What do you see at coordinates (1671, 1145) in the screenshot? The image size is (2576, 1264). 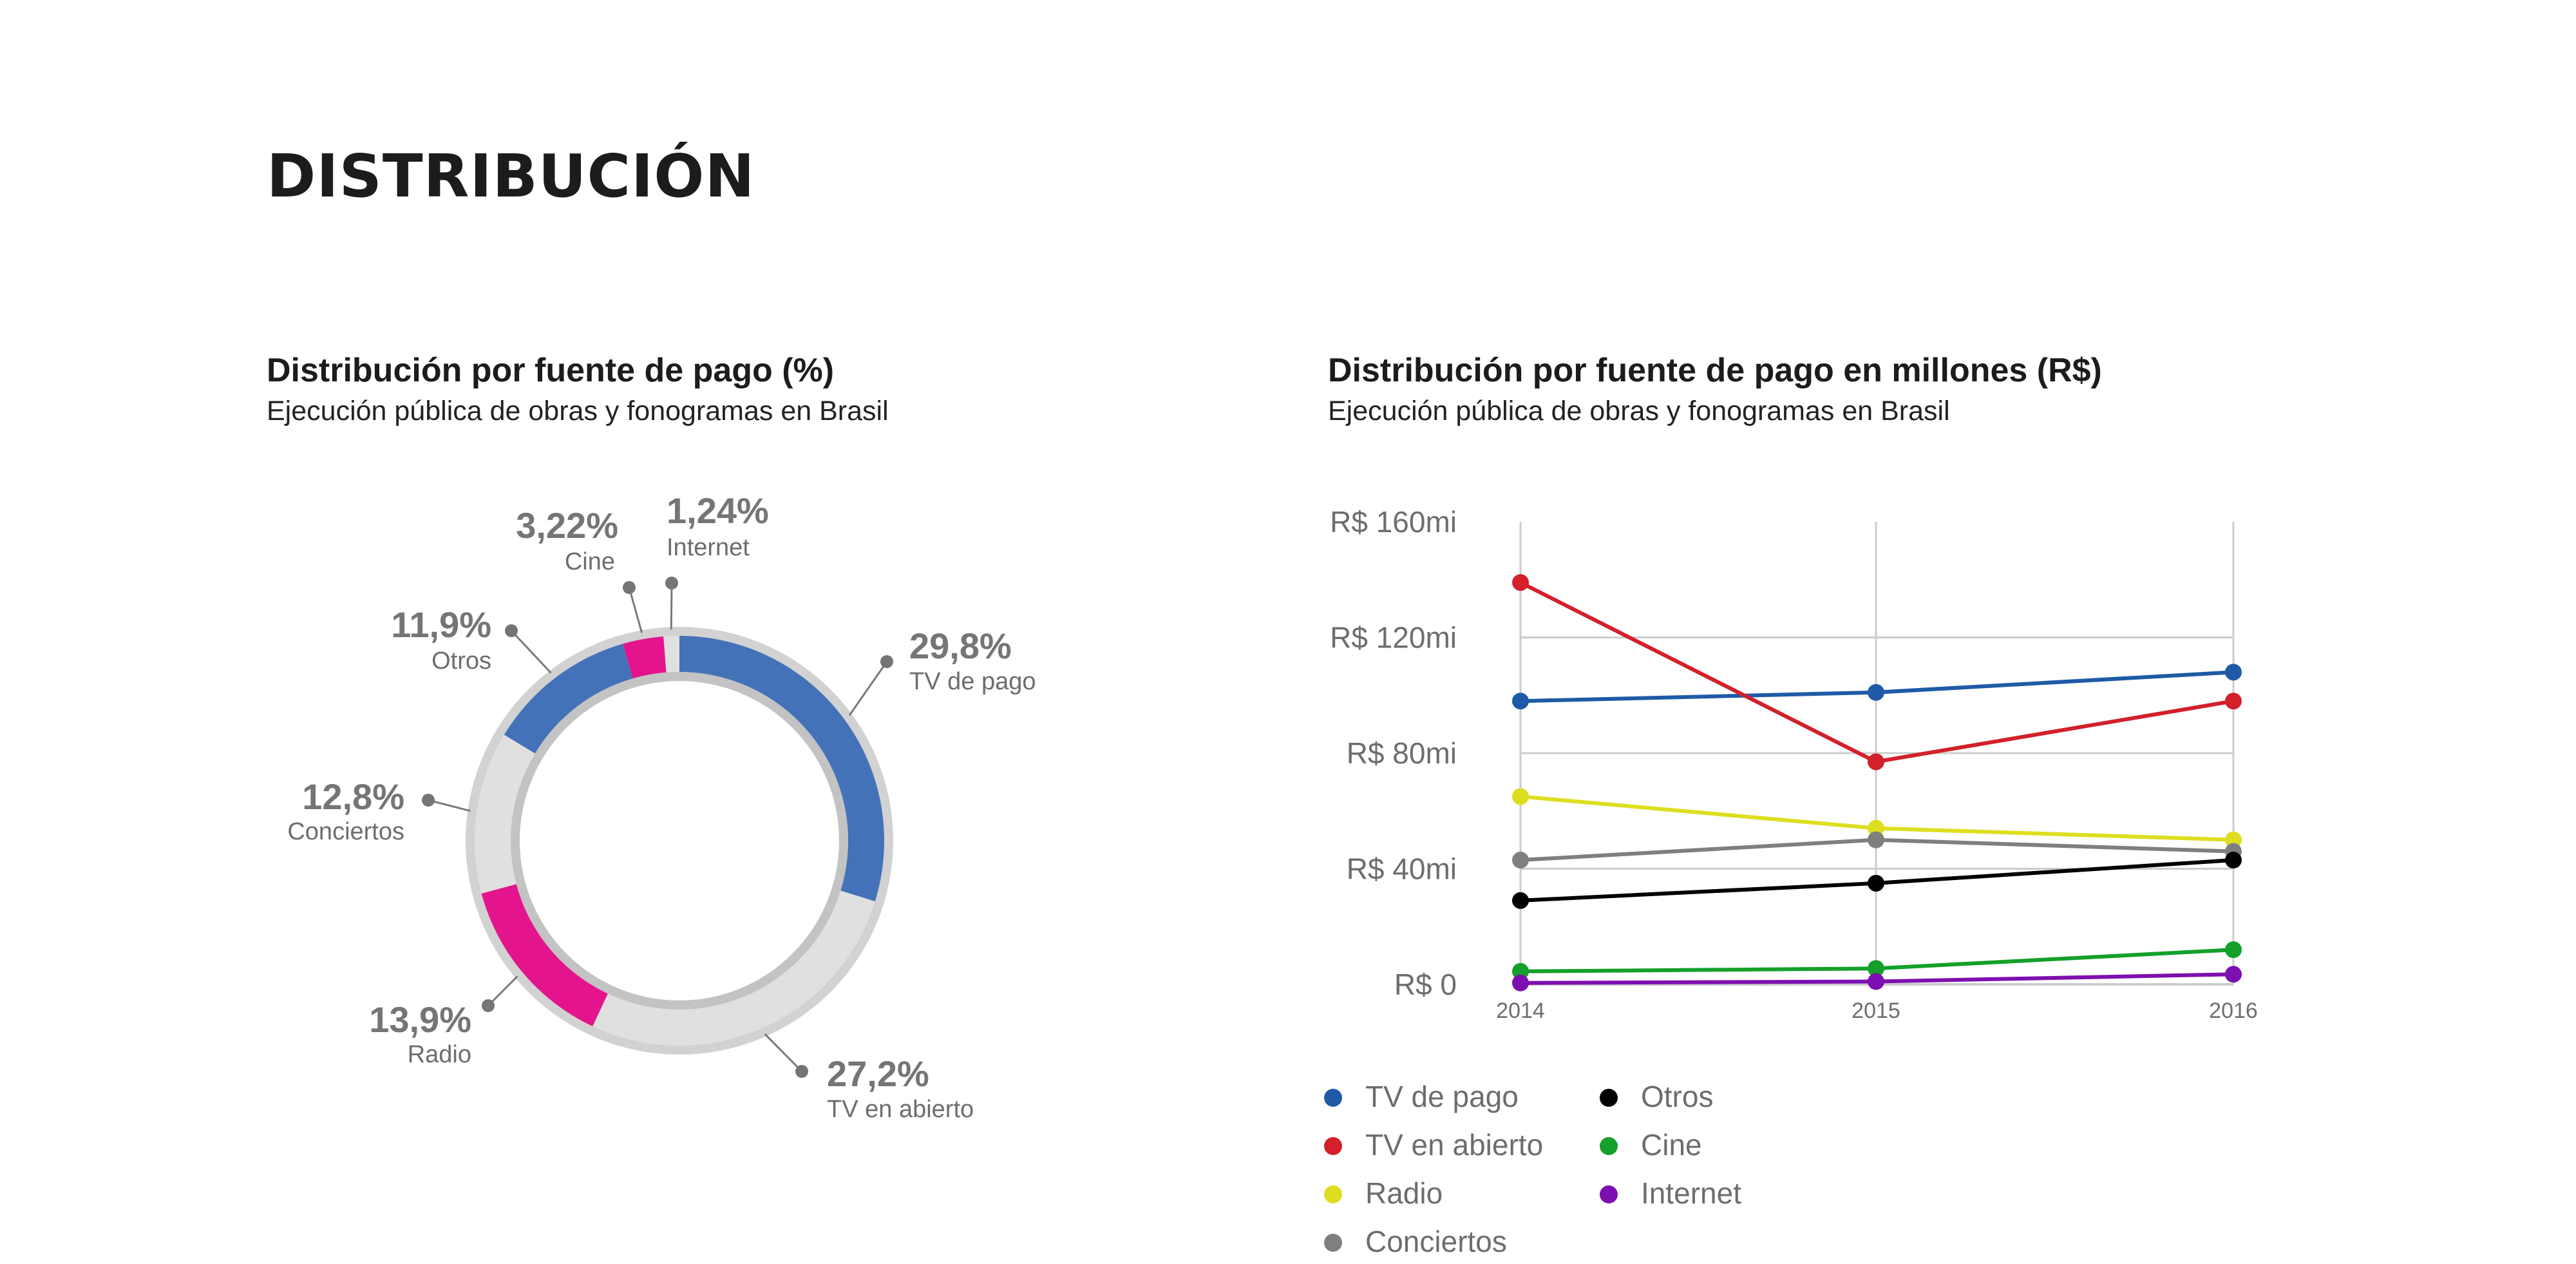 I see `legend-label-cine: Cine` at bounding box center [1671, 1145].